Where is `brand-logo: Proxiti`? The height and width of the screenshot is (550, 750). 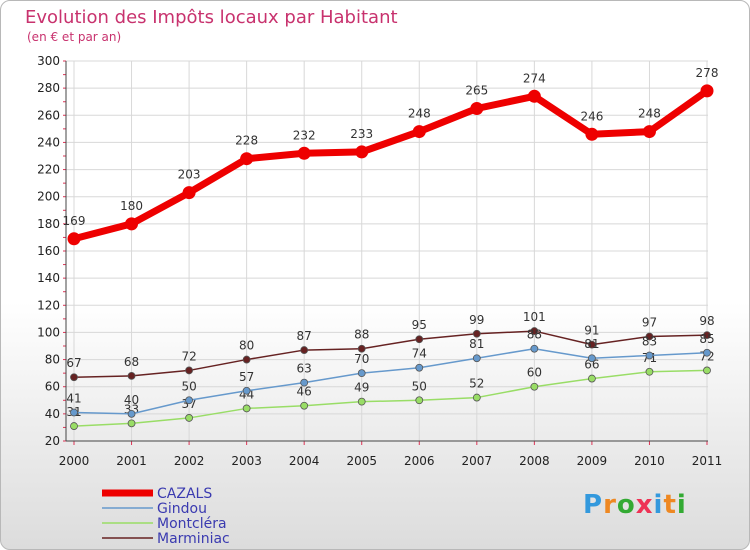 brand-logo: Proxiti is located at coordinates (635, 505).